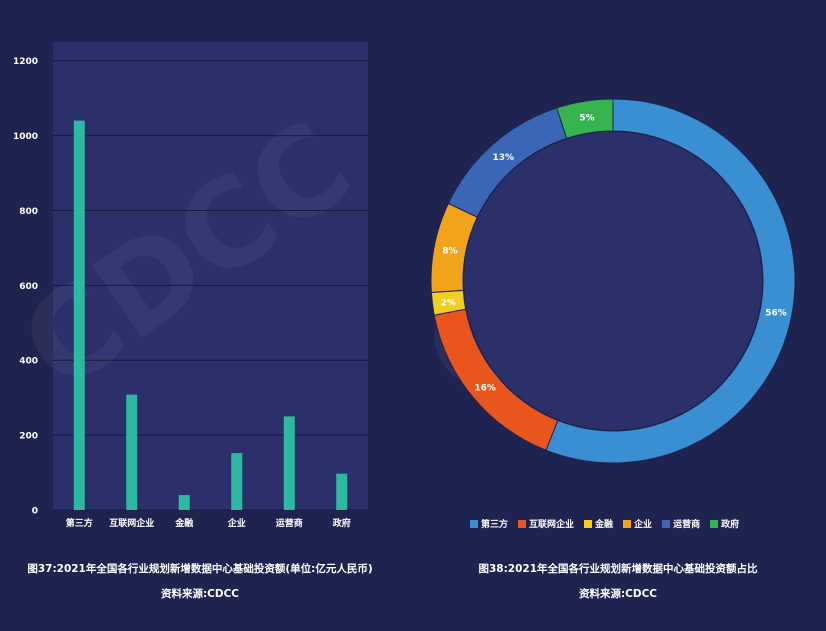  Describe the element at coordinates (552, 525) in the screenshot. I see `legend-label: 互联网企业` at that location.